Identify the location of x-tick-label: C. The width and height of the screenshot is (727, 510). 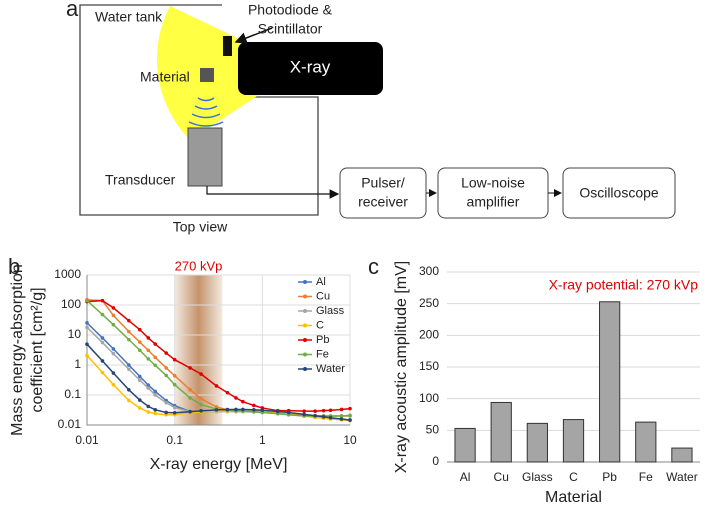
(573, 477).